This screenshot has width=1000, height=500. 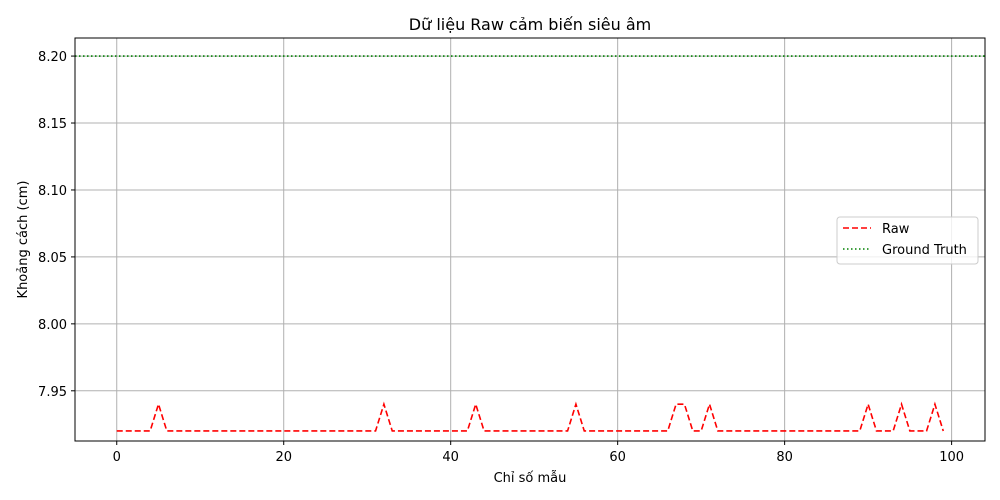 I want to click on legend-label: Ground Truth, so click(x=924, y=250).